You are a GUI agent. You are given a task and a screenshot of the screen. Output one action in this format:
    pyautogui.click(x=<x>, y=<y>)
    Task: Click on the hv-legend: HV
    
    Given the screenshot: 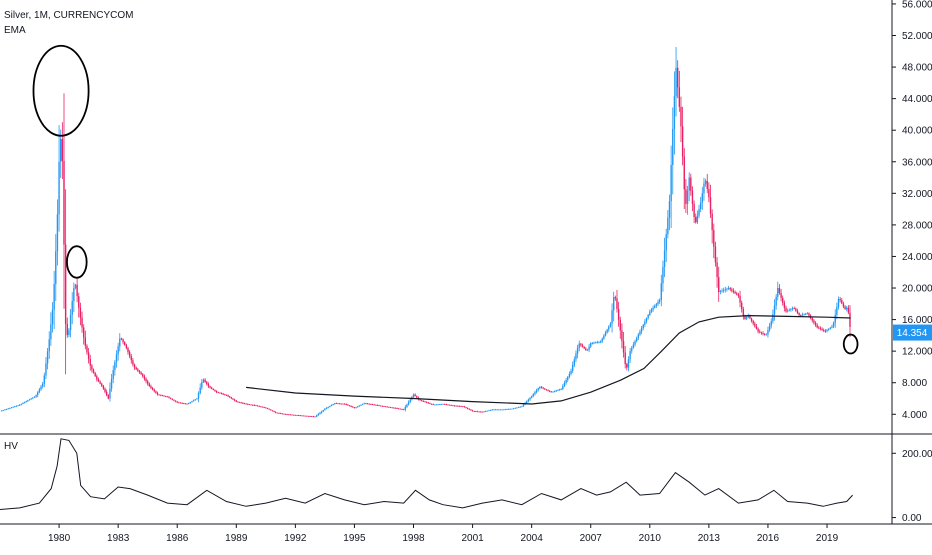 What is the action you would take?
    pyautogui.click(x=11, y=446)
    